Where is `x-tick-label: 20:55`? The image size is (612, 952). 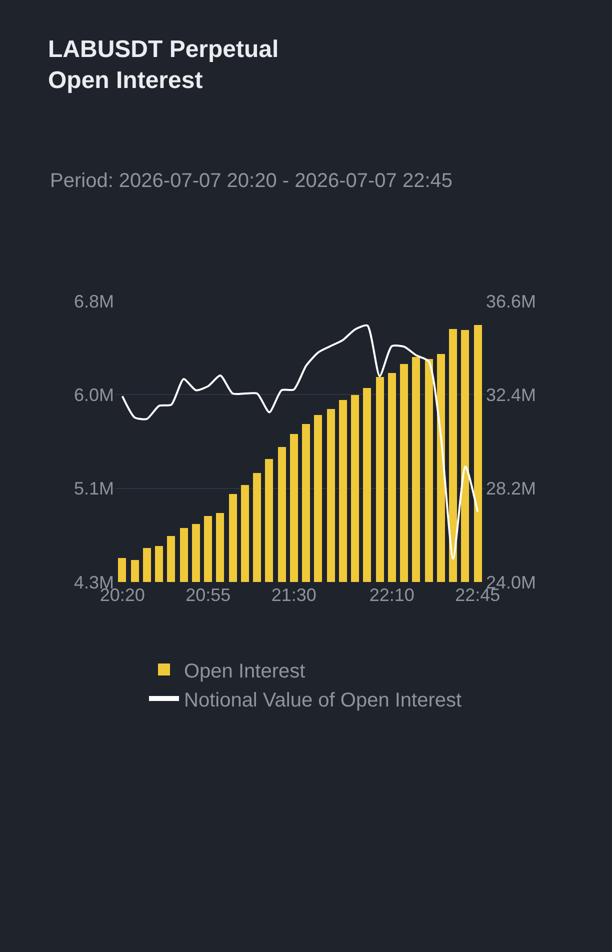
x-tick-label: 20:55 is located at coordinates (208, 595).